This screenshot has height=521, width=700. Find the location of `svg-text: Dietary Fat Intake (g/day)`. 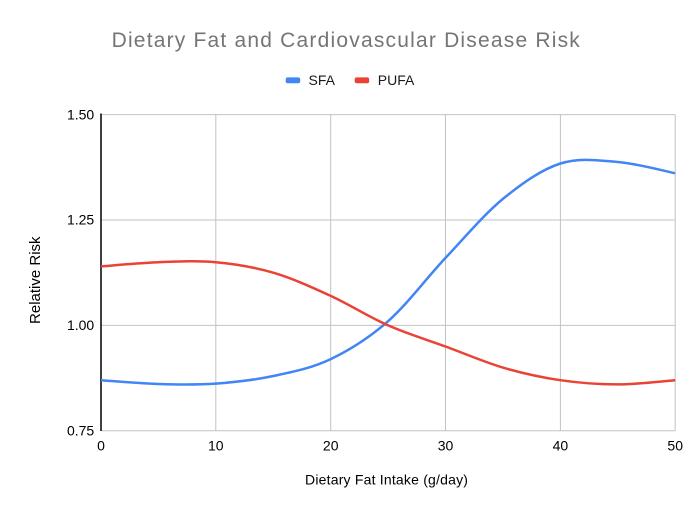

svg-text: Dietary Fat Intake (g/day) is located at coordinates (386, 479).